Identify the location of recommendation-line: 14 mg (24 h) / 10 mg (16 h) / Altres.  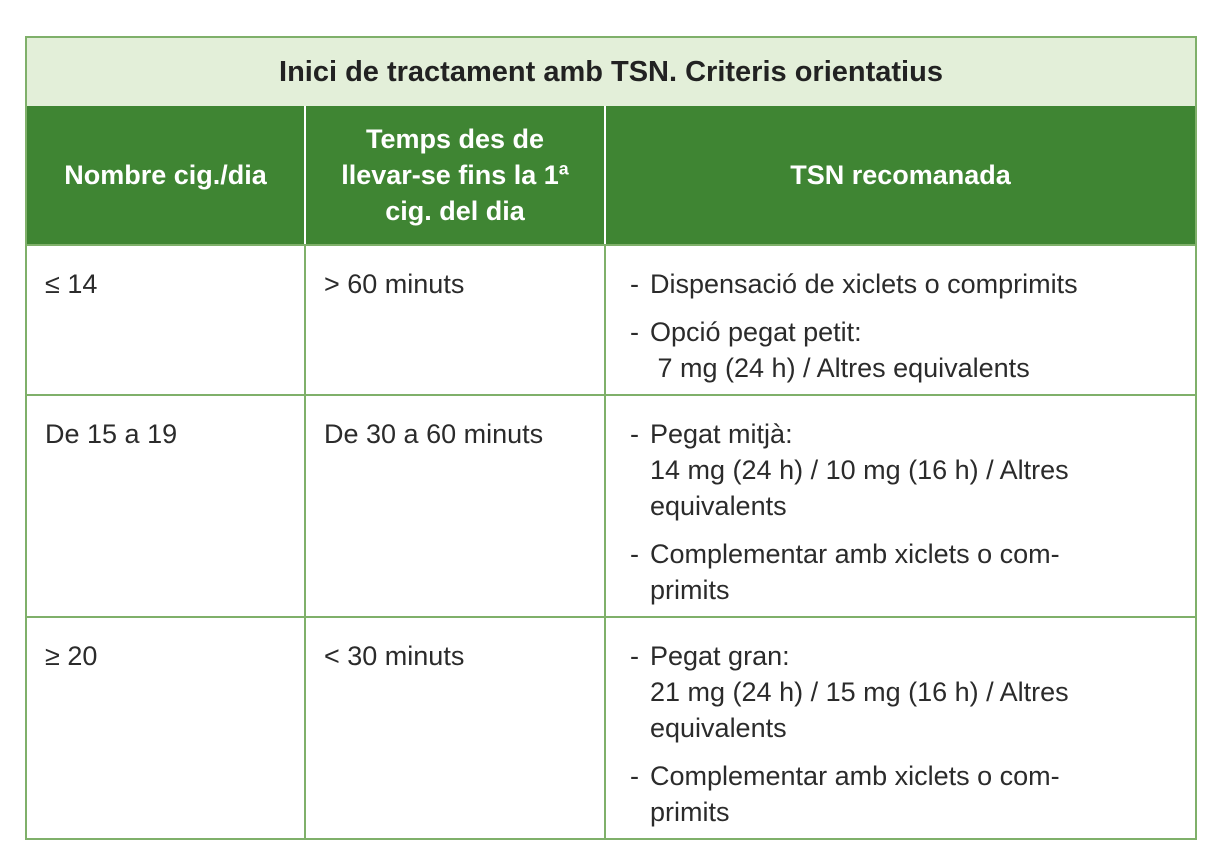
(859, 470).